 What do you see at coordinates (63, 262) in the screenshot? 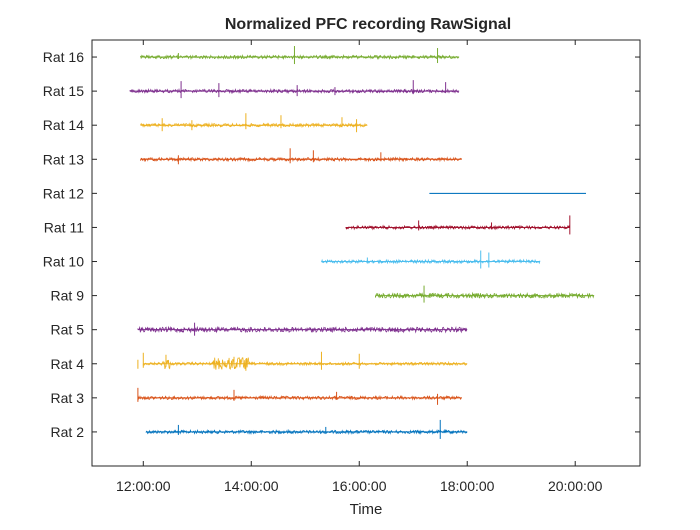
I see `y-tick-label: Rat 10` at bounding box center [63, 262].